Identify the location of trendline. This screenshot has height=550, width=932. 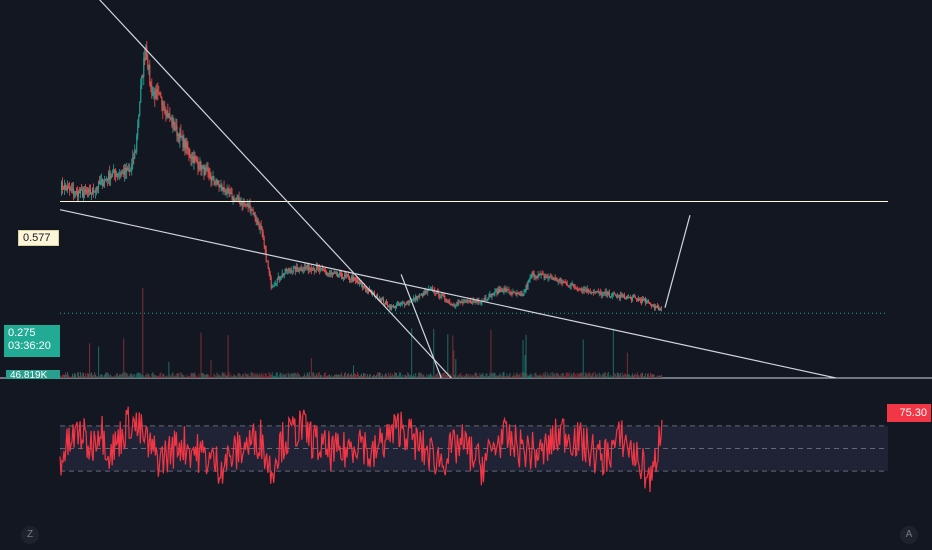
(421, 326).